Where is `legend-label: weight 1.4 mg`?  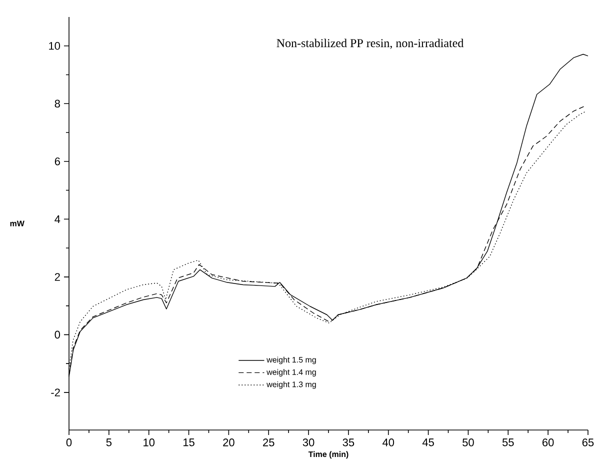 legend-label: weight 1.4 mg is located at coordinates (291, 372).